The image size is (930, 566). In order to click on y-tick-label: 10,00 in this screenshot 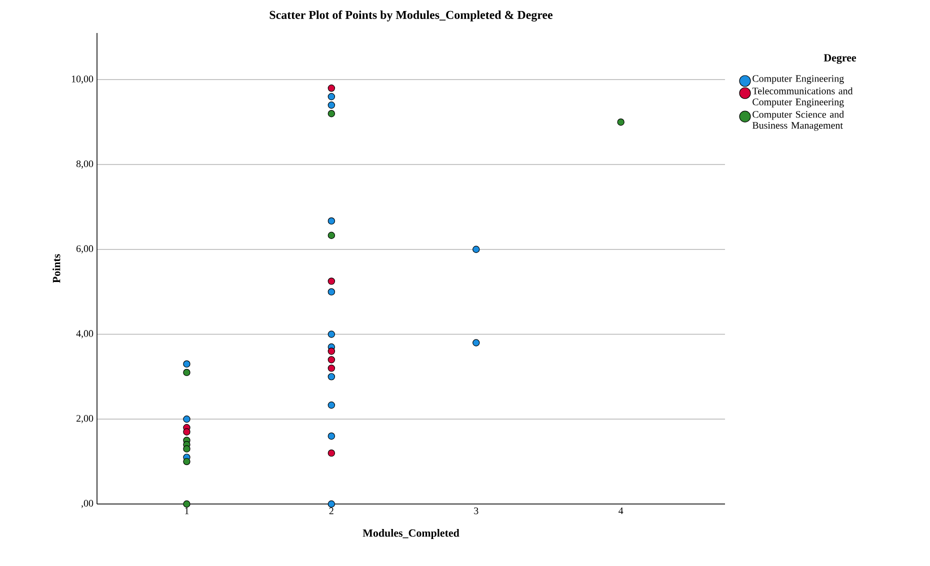, I will do `click(83, 80)`.